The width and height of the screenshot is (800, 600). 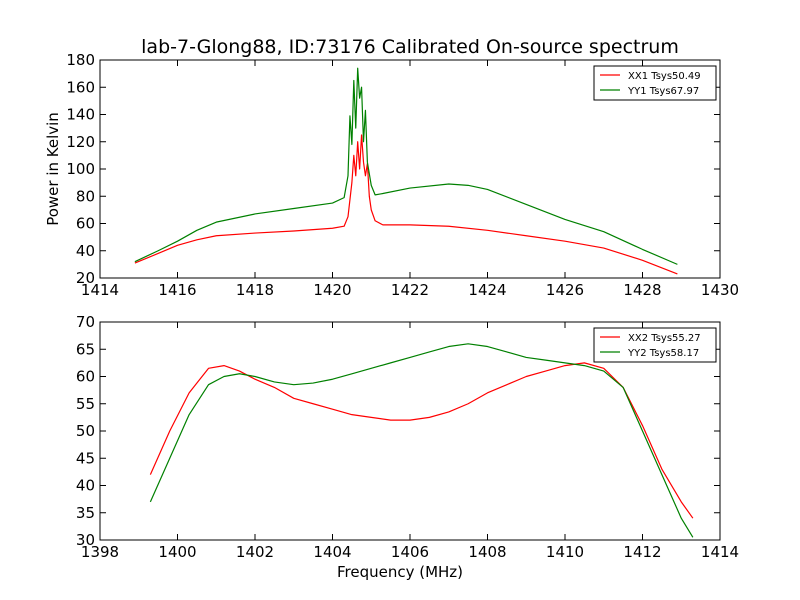 What do you see at coordinates (565, 290) in the screenshot?
I see `x-tick-label: 1426` at bounding box center [565, 290].